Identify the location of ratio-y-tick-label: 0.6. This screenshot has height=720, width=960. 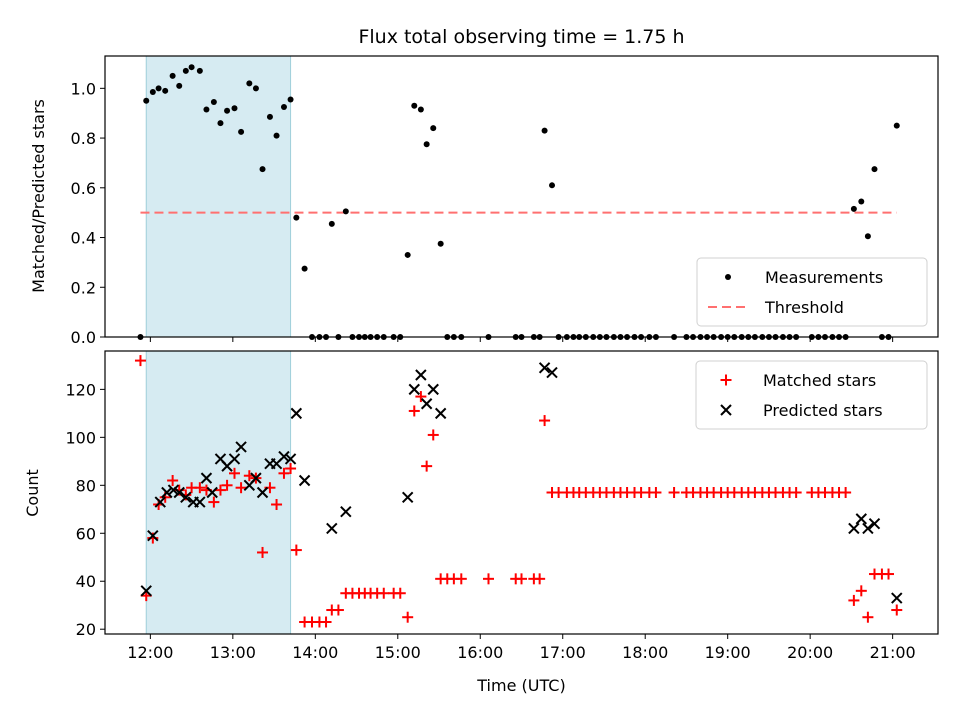
(83, 188).